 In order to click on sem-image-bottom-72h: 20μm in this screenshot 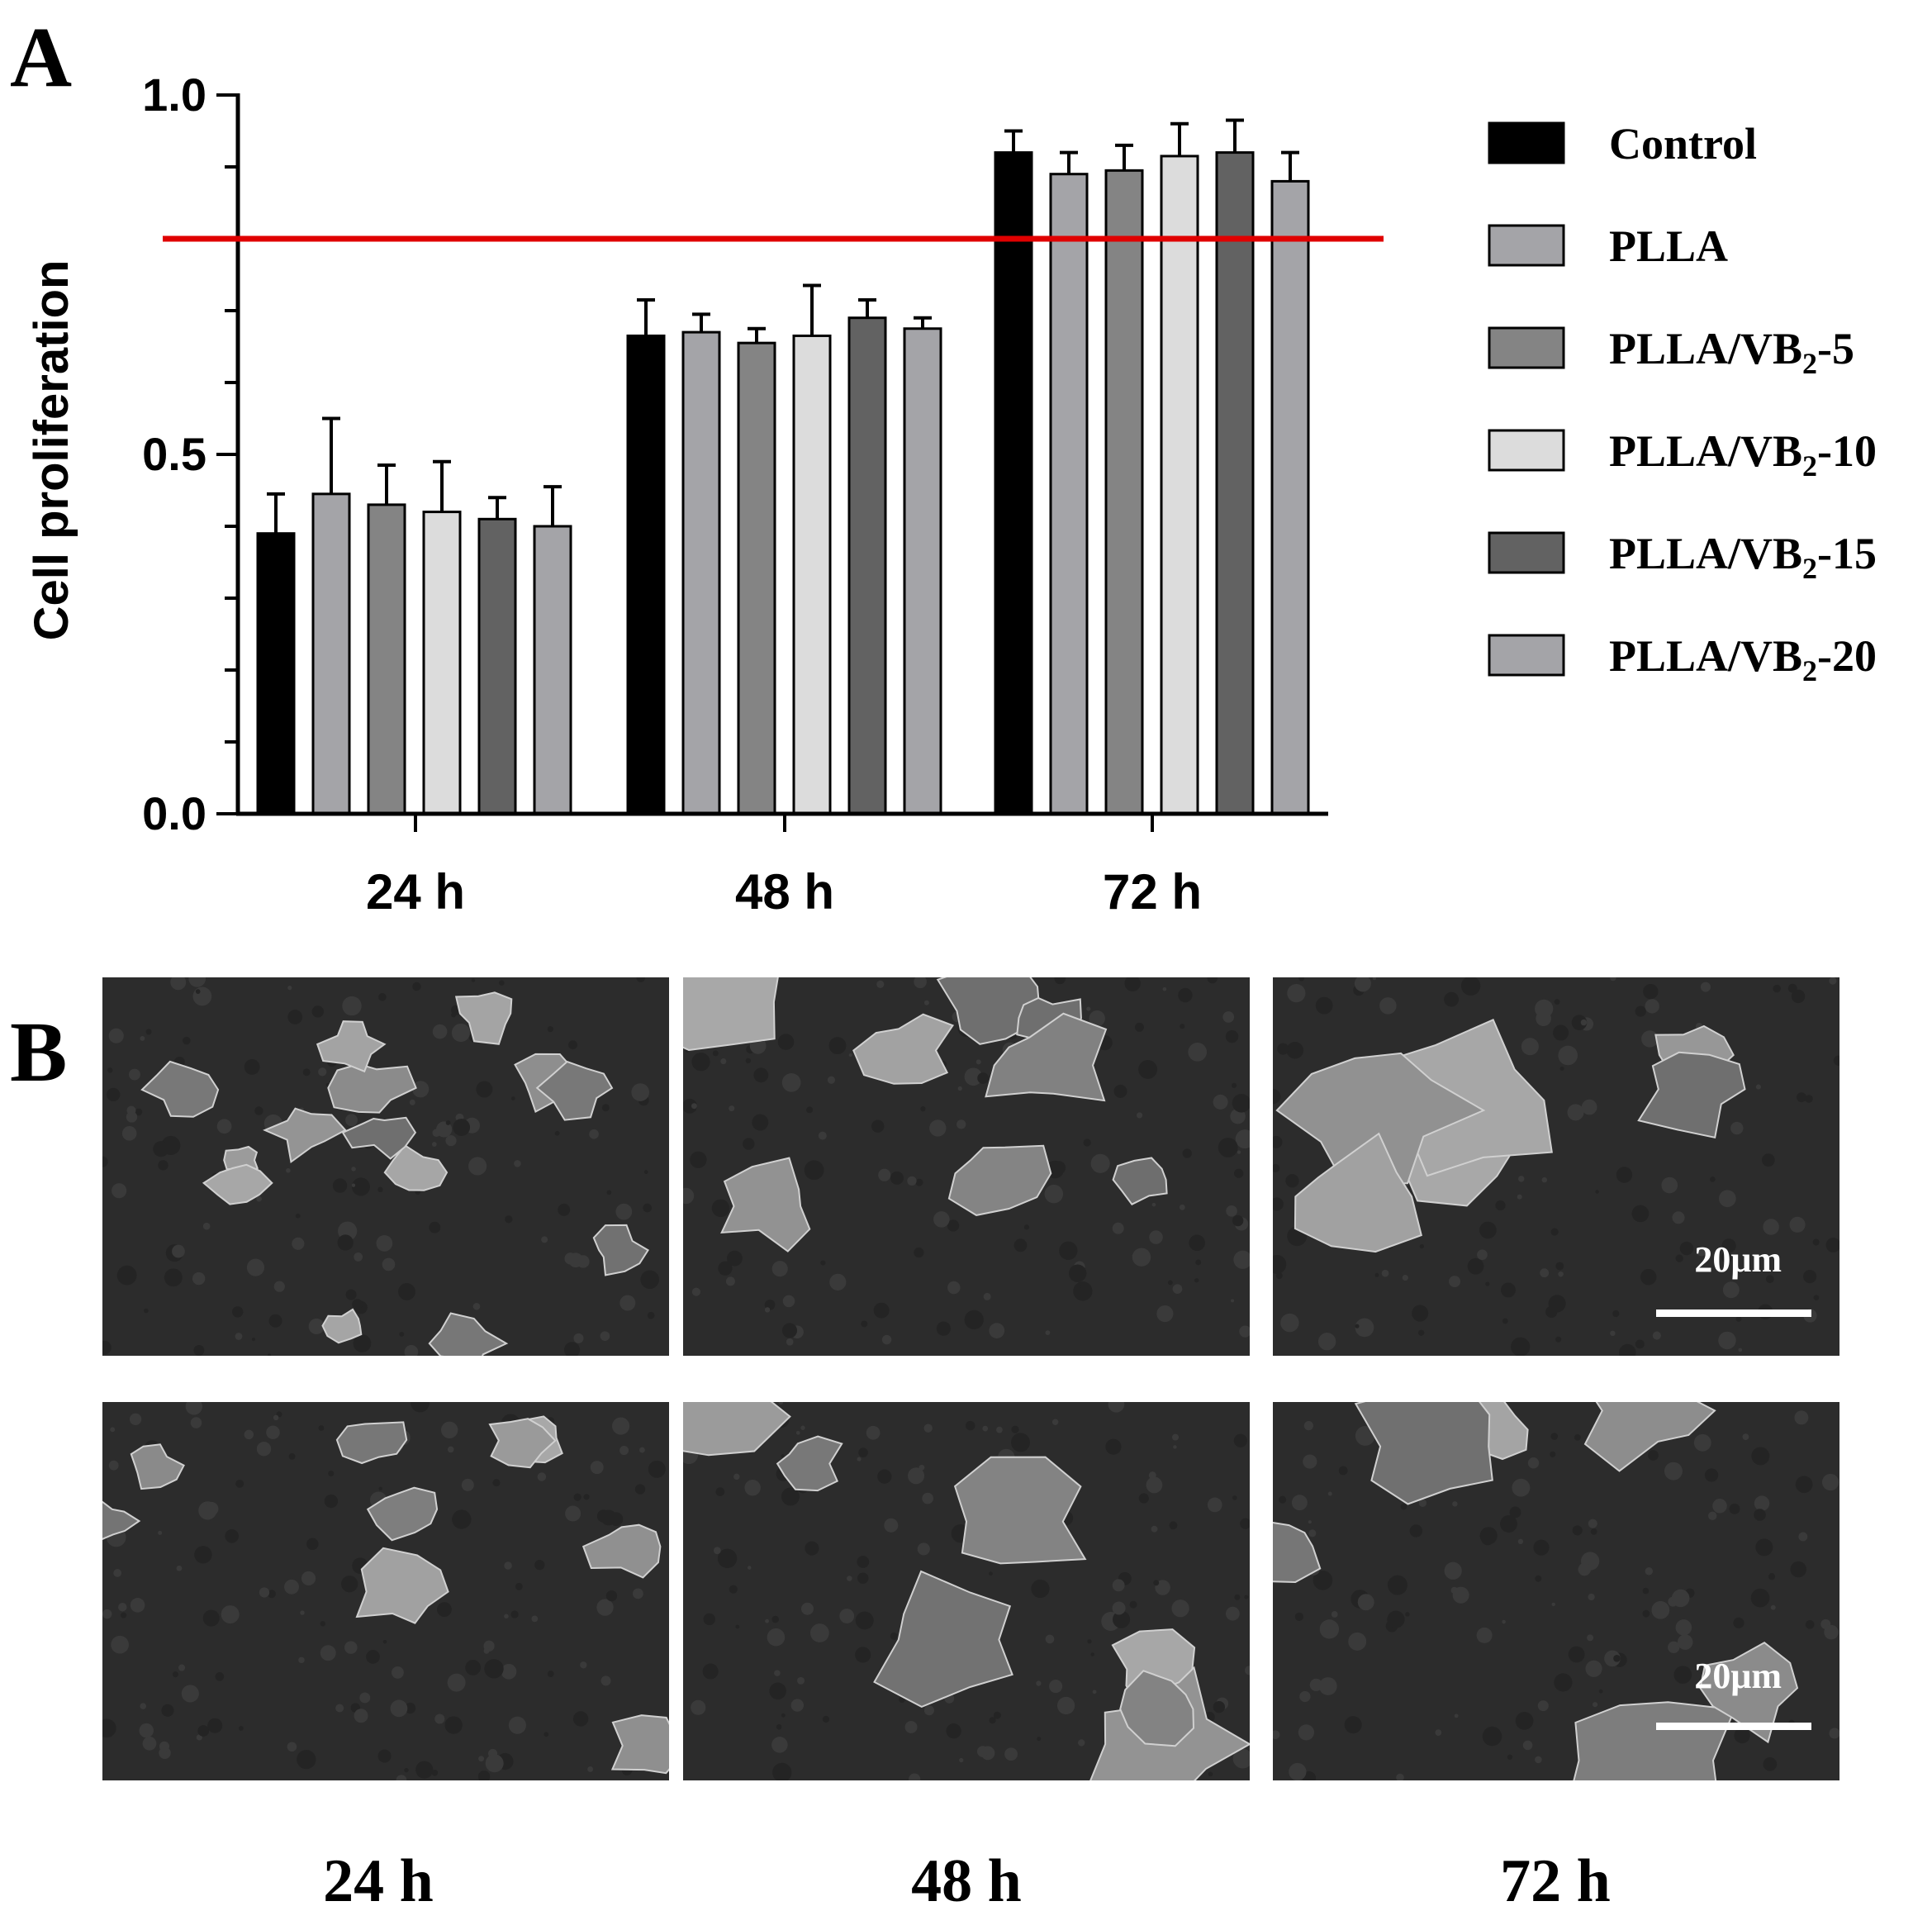, I will do `click(1556, 1591)`.